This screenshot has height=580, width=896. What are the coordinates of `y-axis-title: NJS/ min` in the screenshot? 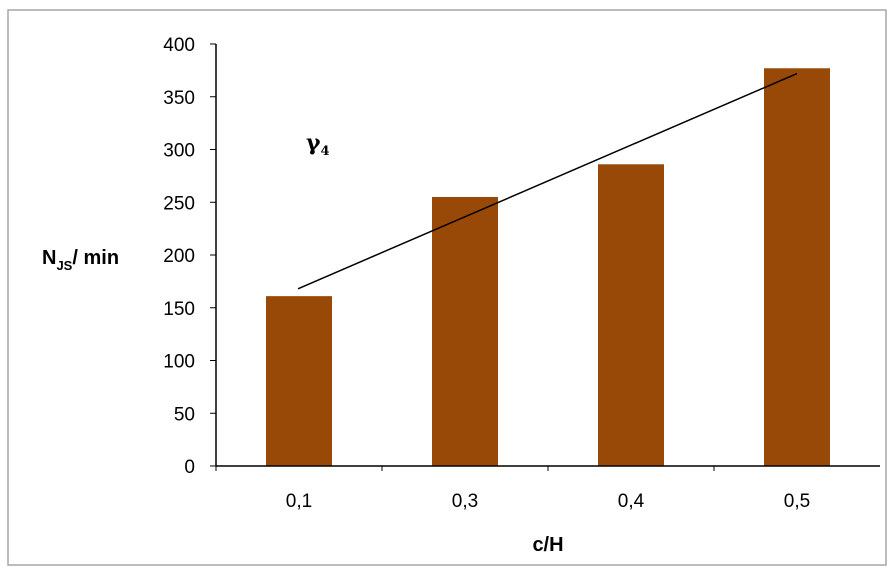 It's located at (80, 260).